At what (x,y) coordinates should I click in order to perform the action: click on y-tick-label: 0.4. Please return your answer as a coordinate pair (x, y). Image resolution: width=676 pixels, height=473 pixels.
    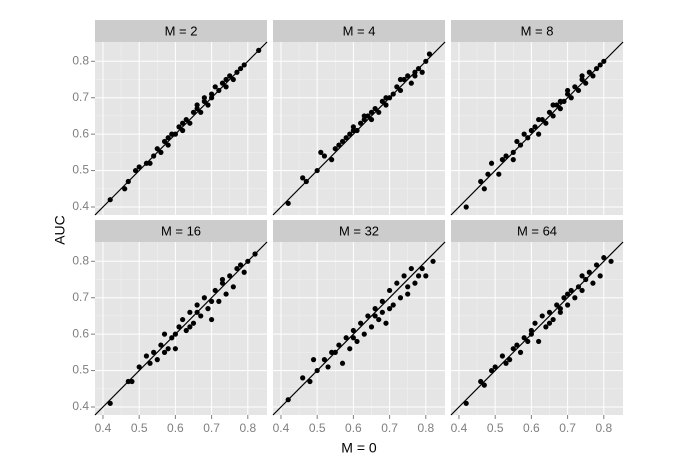
    Looking at the image, I should click on (80, 406).